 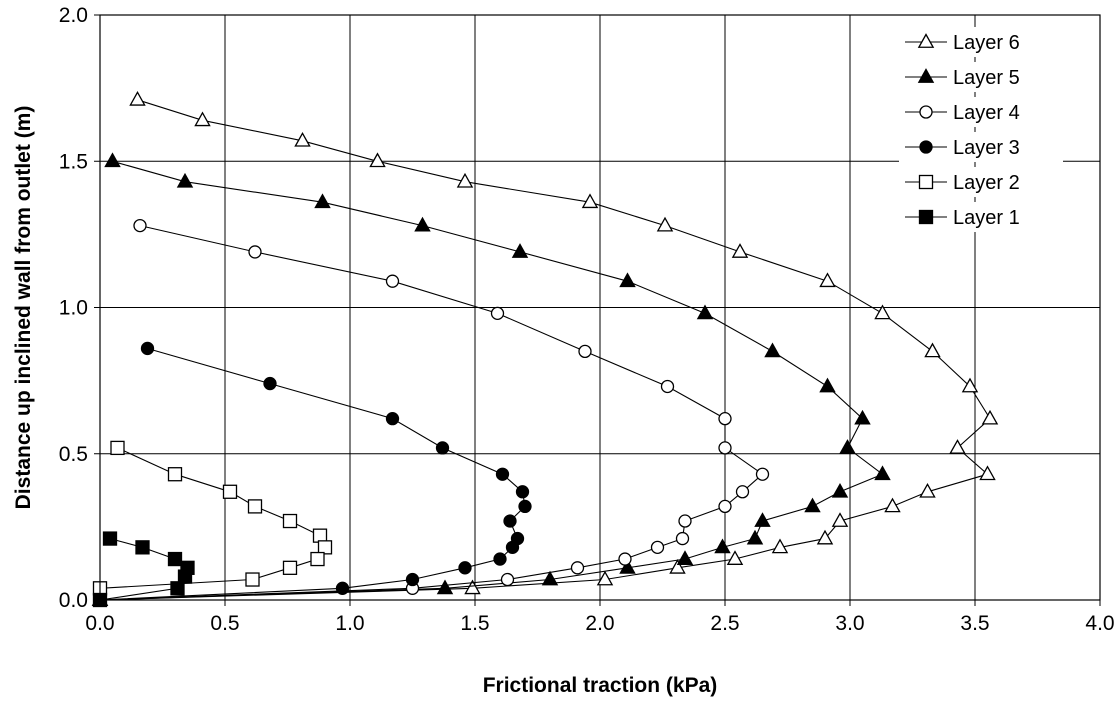 I want to click on legend-entry: Layer 3, so click(x=981, y=147).